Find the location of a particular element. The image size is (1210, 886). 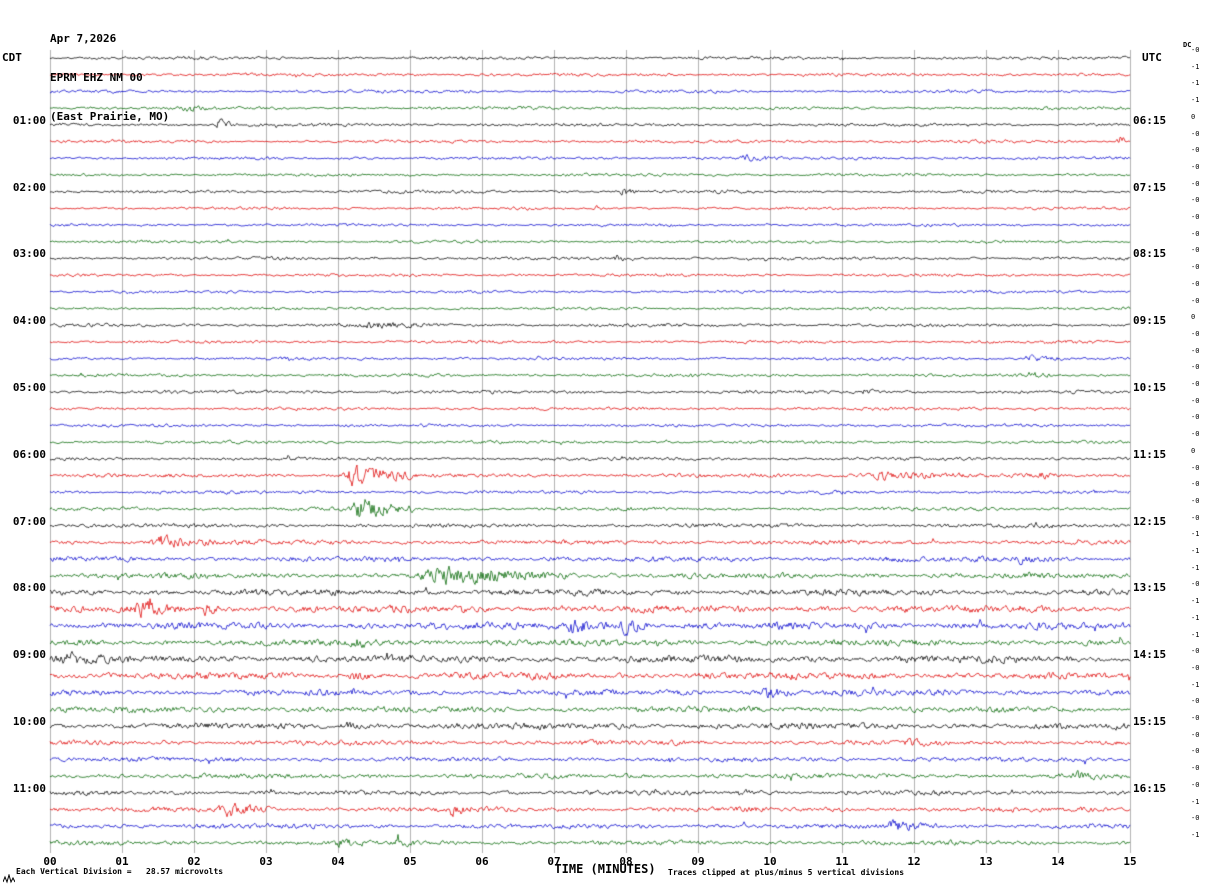

x-tick-label: 09 is located at coordinates (698, 861).